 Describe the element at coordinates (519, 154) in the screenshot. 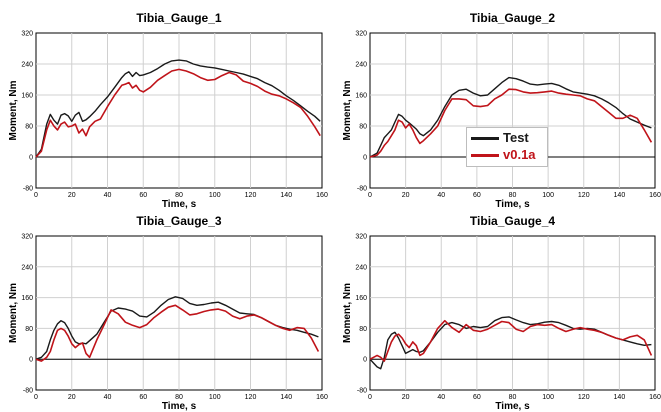

I see `legend-label-v0-1a: v0.1a` at that location.